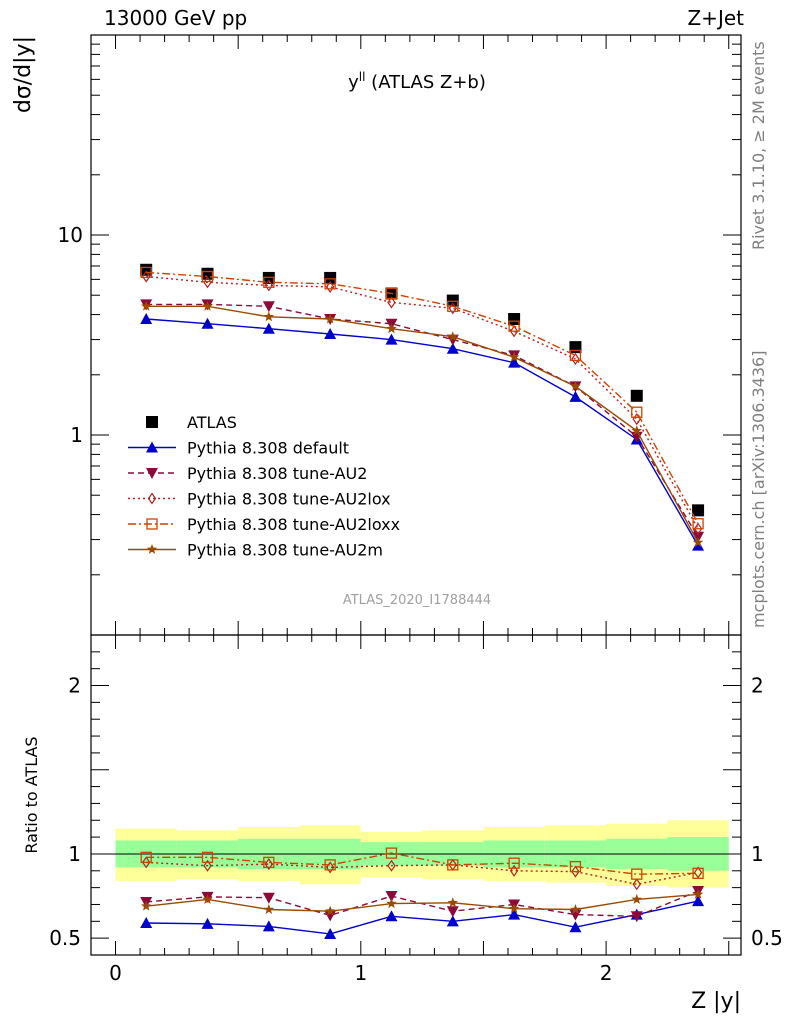 This screenshot has width=786, height=1024. Describe the element at coordinates (268, 448) in the screenshot. I see `legend-label: Pythia 8.308 default` at that location.